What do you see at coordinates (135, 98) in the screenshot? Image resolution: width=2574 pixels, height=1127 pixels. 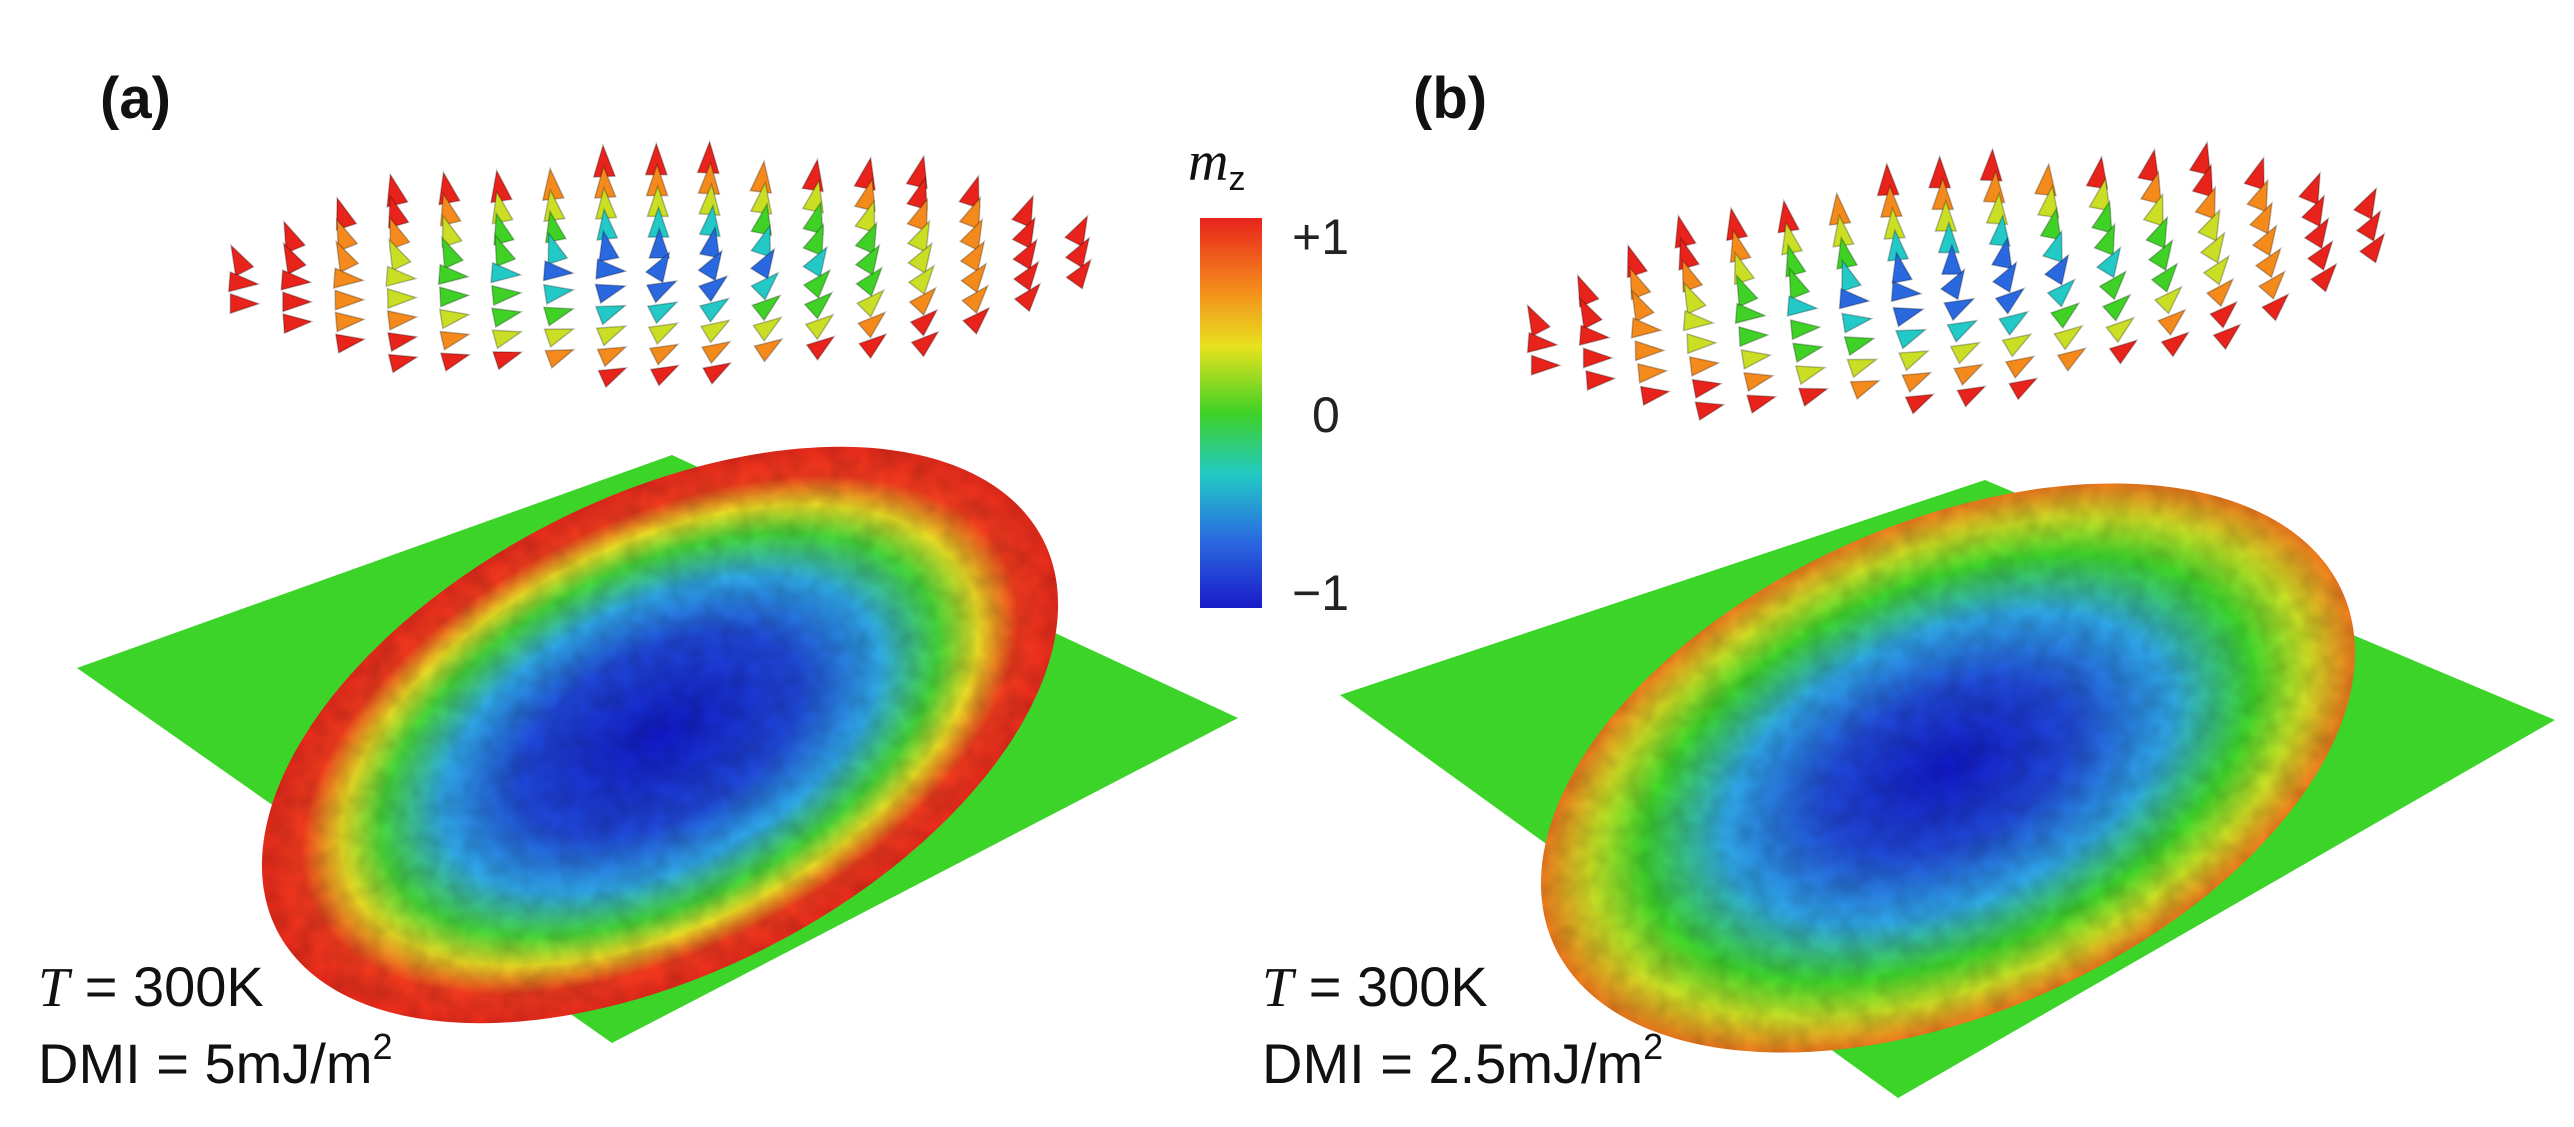 I see `panel-label-a: (a)` at bounding box center [135, 98].